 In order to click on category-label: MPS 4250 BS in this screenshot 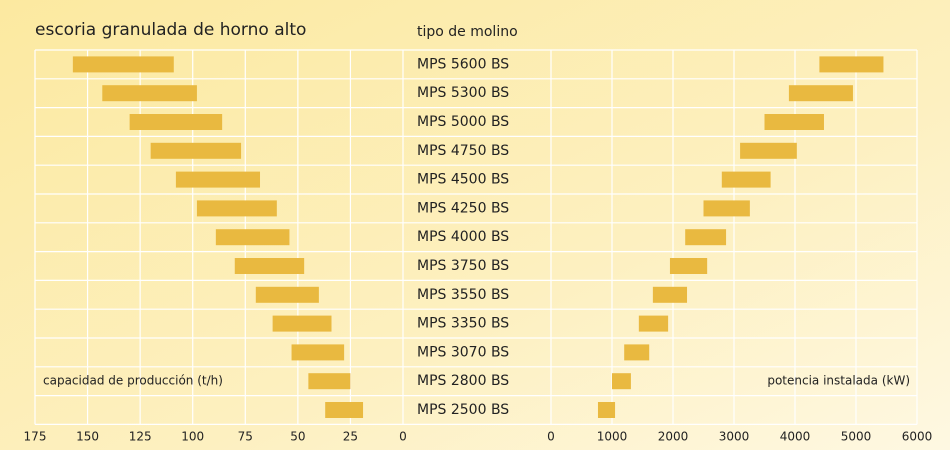, I will do `click(463, 208)`.